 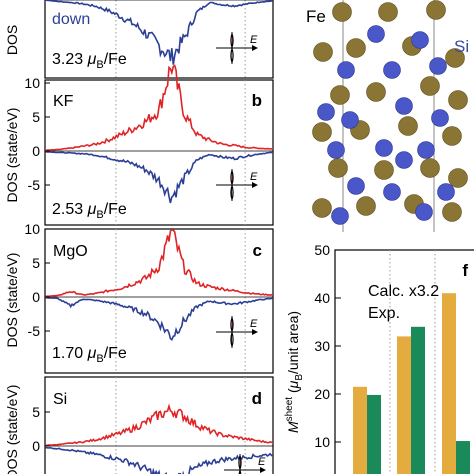 I want to click on panel-b-letter: b, so click(x=257, y=100).